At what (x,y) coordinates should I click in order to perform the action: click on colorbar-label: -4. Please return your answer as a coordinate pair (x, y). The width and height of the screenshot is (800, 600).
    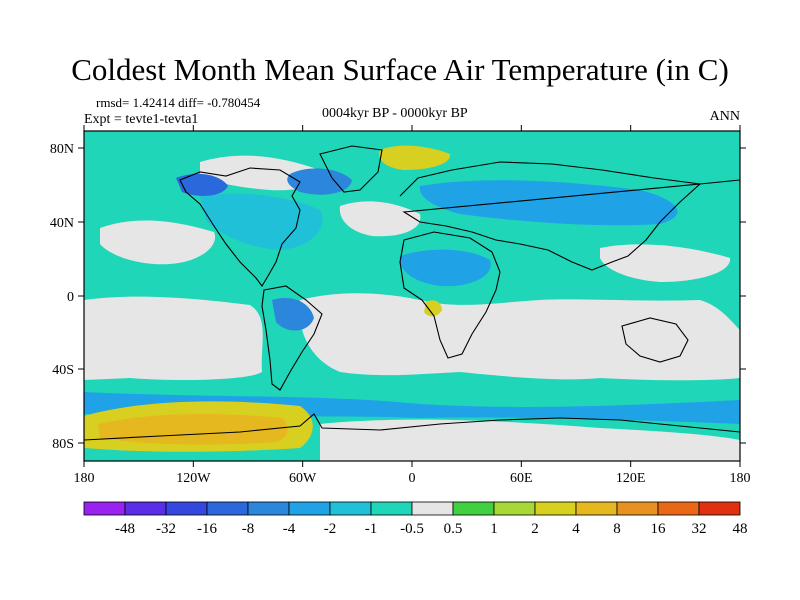
    Looking at the image, I should click on (289, 529).